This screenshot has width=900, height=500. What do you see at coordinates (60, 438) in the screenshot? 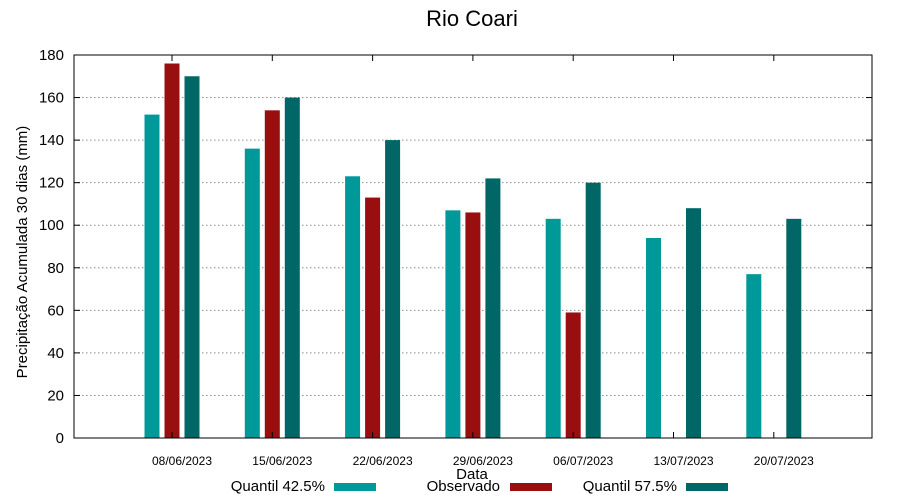
I see `y-tick-label: 0` at bounding box center [60, 438].